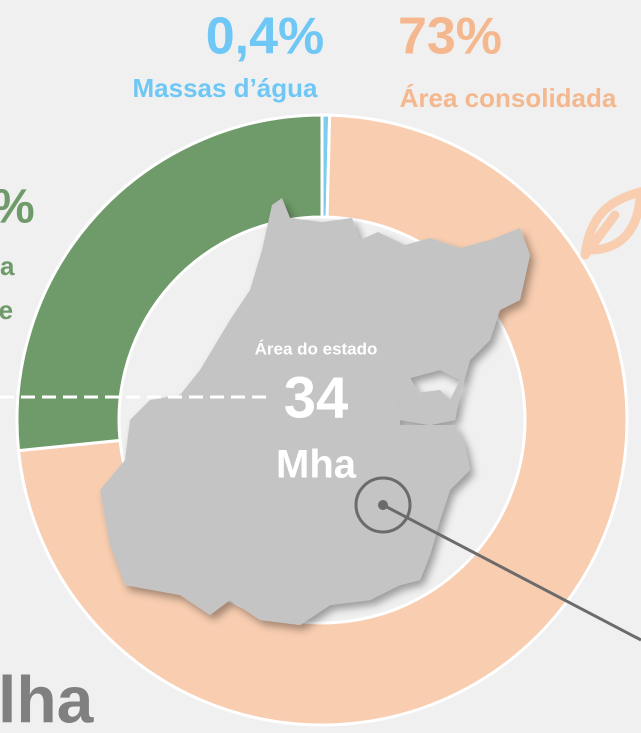  What do you see at coordinates (6, 310) in the screenshot?
I see `green-fragment: te` at bounding box center [6, 310].